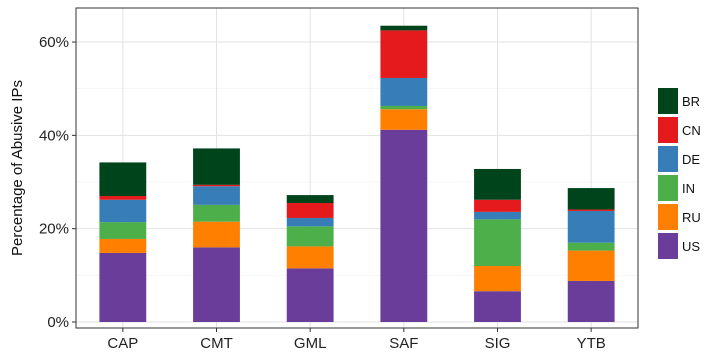 The image size is (704, 360). What do you see at coordinates (497, 243) in the screenshot?
I see `bar-segment-sig-in` at bounding box center [497, 243].